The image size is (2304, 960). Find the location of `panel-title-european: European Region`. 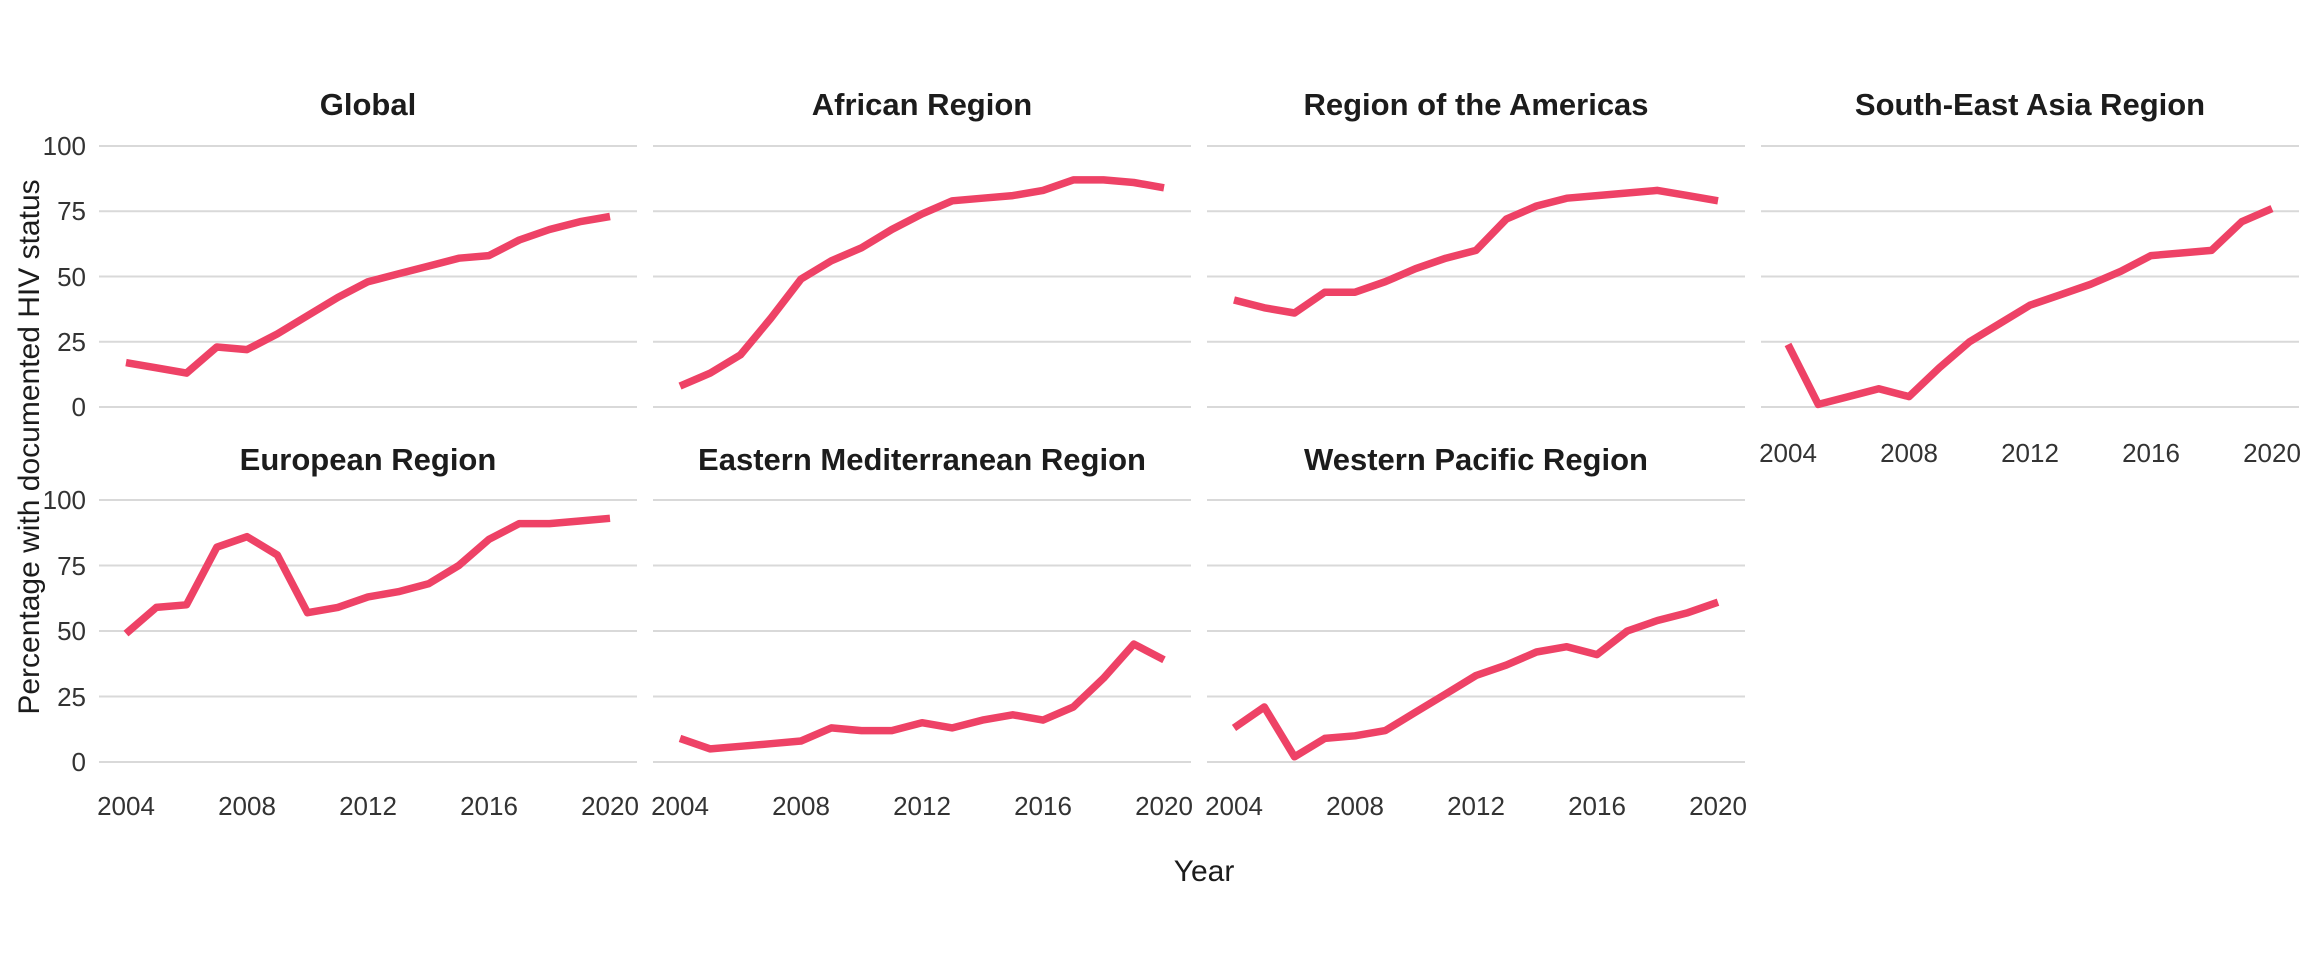

panel-title-european: European Region is located at coordinates (368, 459).